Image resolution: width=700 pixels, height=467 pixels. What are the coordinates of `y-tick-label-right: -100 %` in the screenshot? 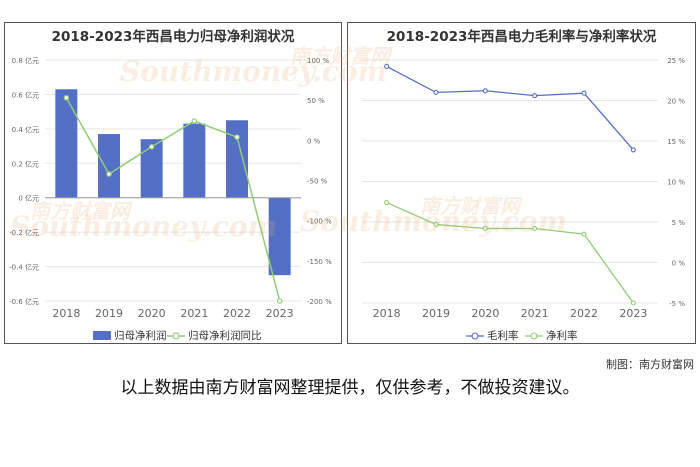 It's located at (319, 222).